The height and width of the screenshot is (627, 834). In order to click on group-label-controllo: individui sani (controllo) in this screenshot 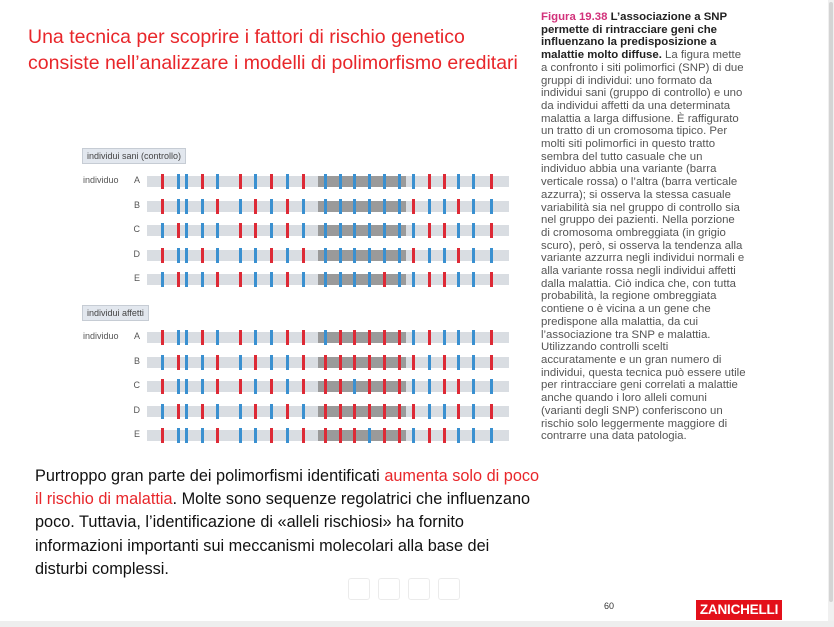, I will do `click(134, 156)`.